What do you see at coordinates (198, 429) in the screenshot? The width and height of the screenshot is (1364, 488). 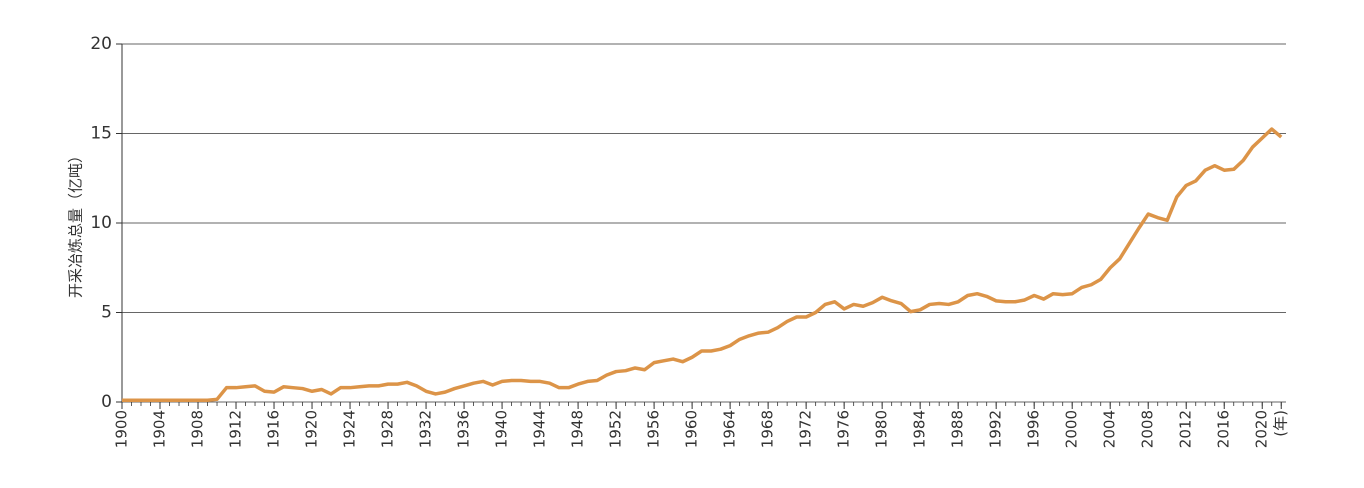 I see `x-tick-label: 1908` at bounding box center [198, 429].